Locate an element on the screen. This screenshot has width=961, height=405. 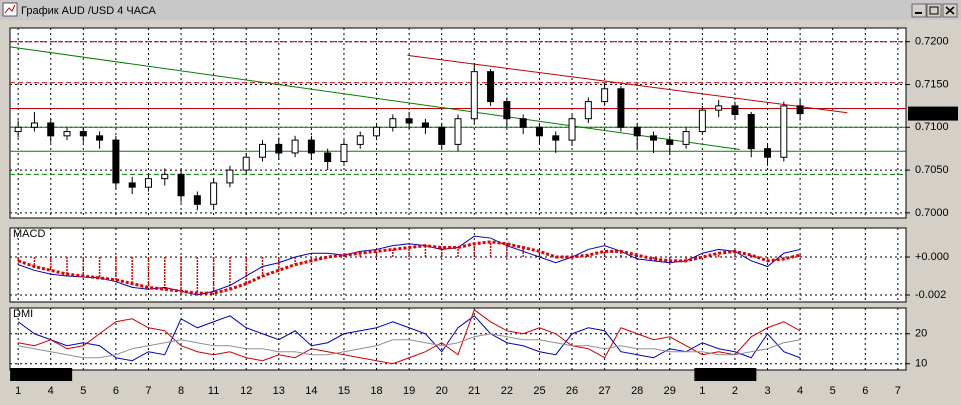
macd-signal is located at coordinates (409, 267).